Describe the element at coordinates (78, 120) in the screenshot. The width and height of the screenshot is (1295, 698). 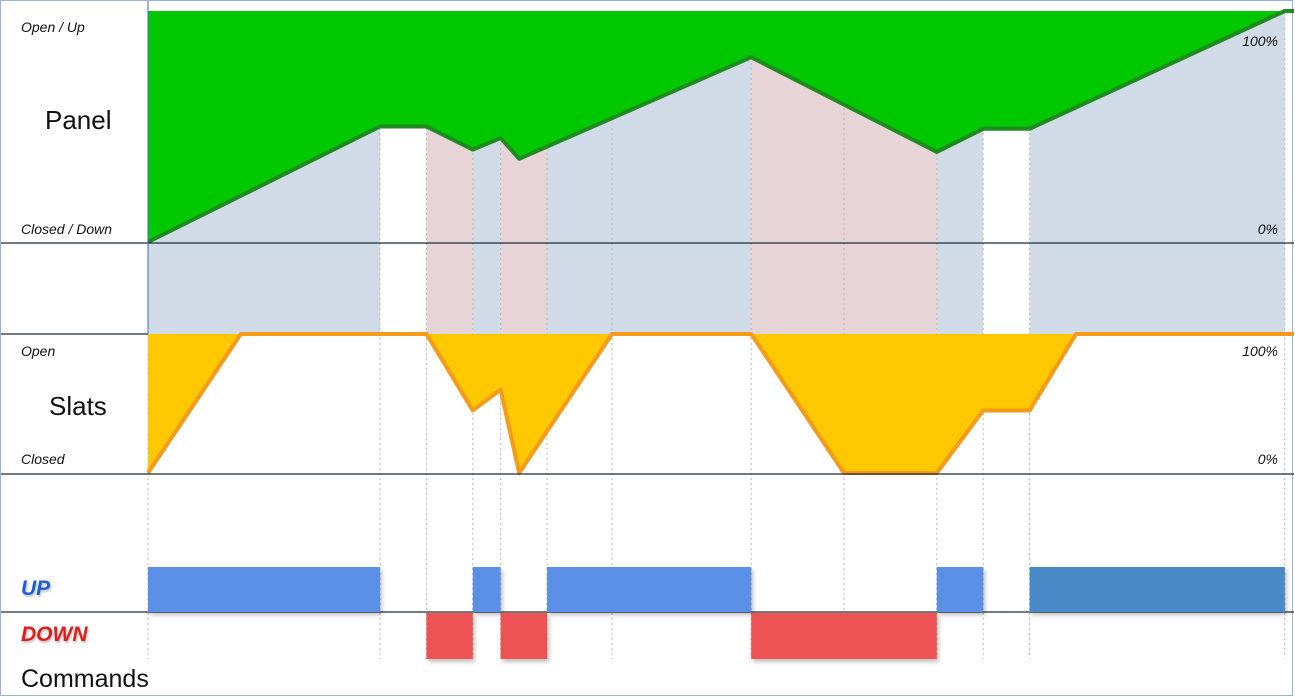
I see `panel-title: Panel` at that location.